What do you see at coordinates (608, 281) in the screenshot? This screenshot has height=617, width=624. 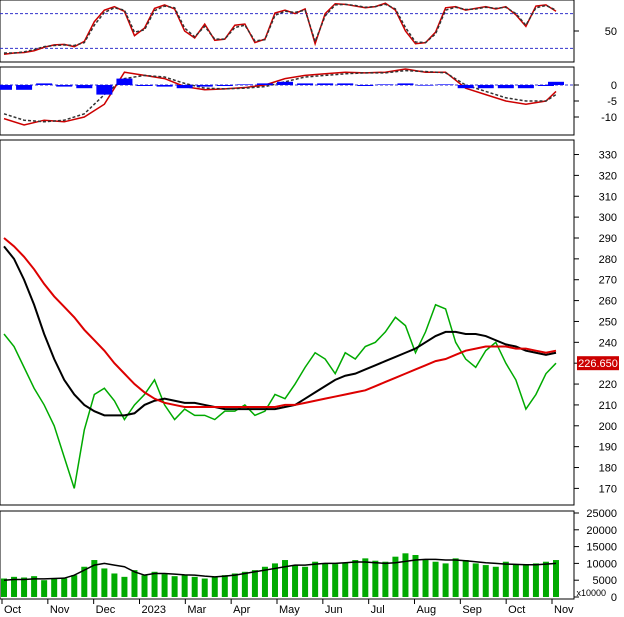 I see `y-tick-label: 270` at bounding box center [608, 281].